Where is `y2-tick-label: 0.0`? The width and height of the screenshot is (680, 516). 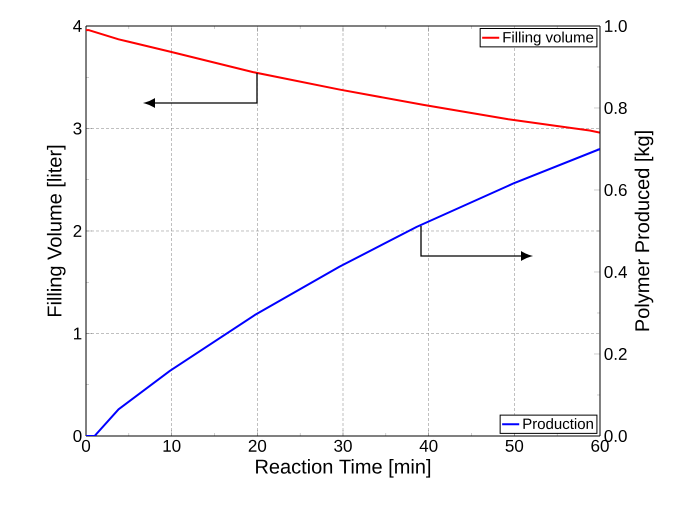
y2-tick-label: 0.0 is located at coordinates (615, 436).